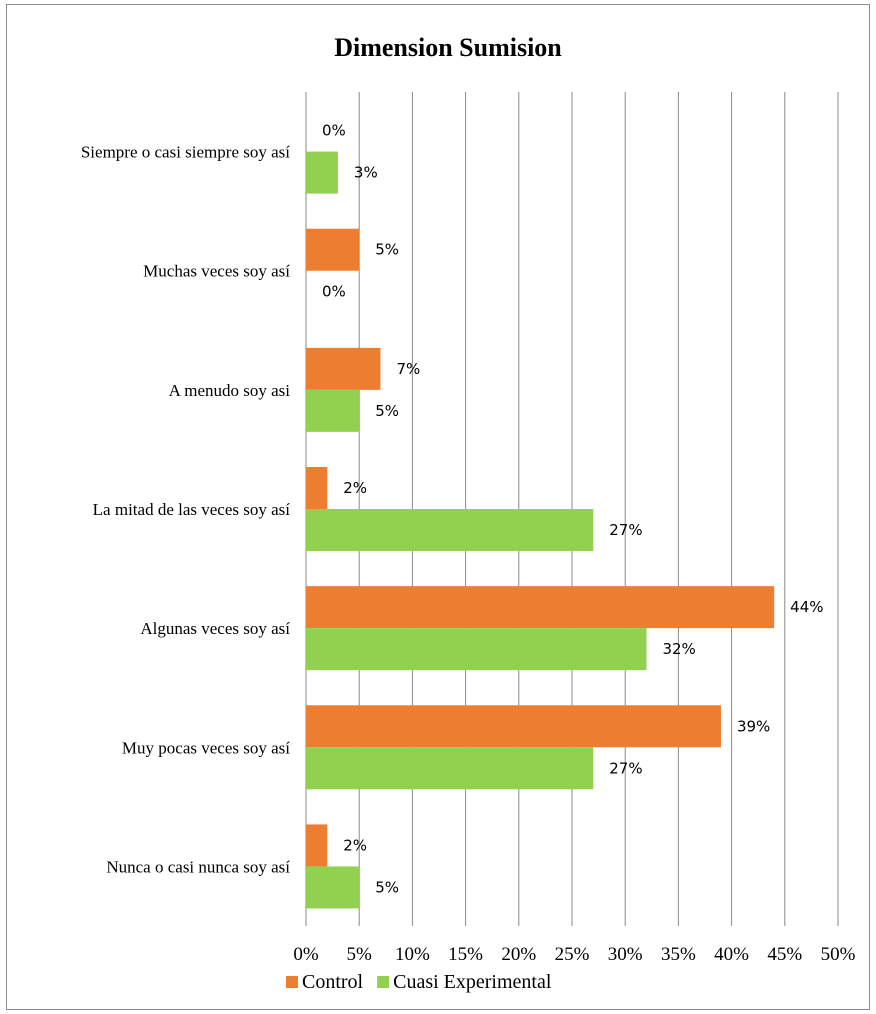 This screenshot has height=1014, width=876. I want to click on data-label: 7%, so click(408, 369).